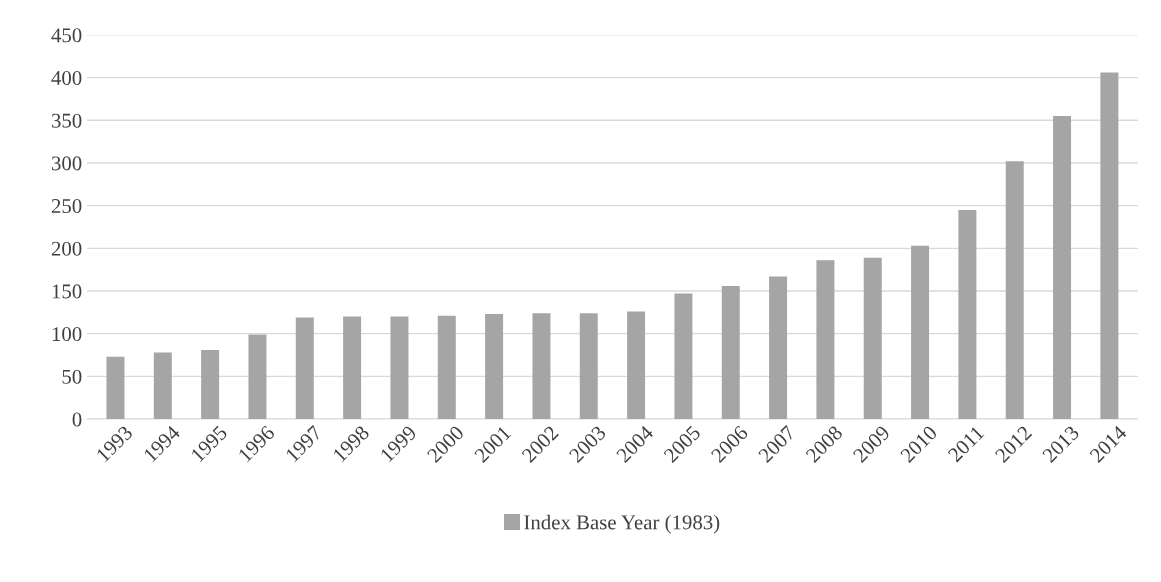 The height and width of the screenshot is (582, 1161). I want to click on y-tick-label: 450, so click(66, 35).